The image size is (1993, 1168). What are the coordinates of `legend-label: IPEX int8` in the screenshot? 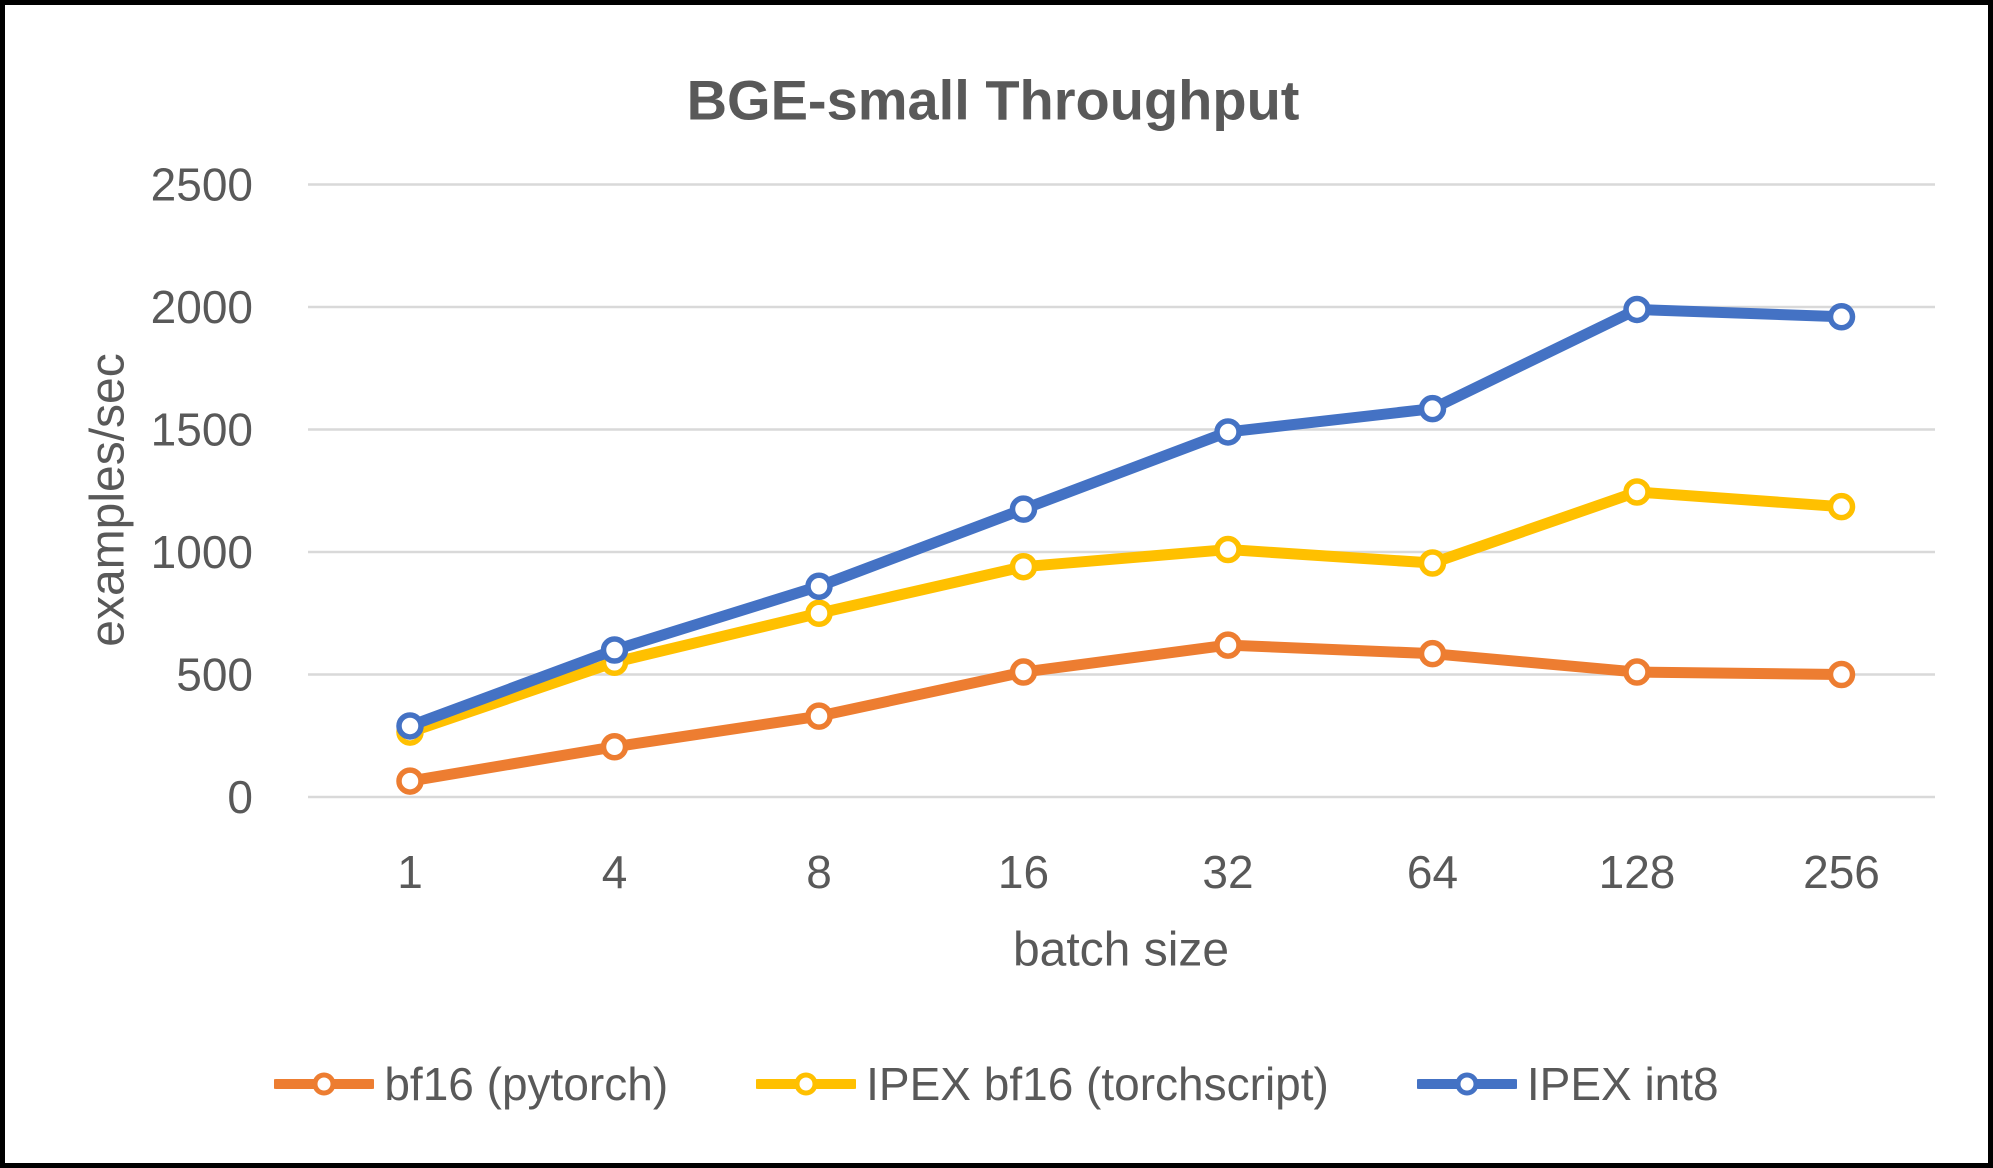 It's located at (1622, 1084).